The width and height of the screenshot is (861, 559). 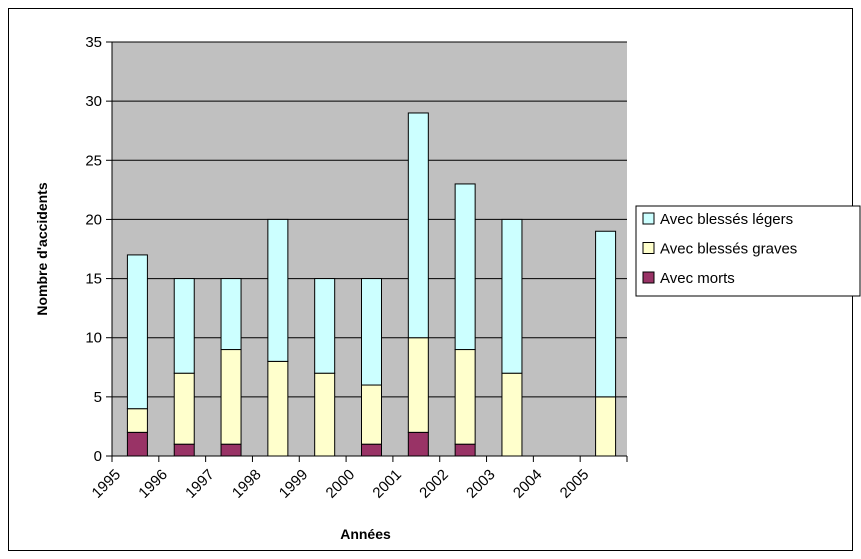 I want to click on x-tick-label: 2005, so click(x=575, y=484).